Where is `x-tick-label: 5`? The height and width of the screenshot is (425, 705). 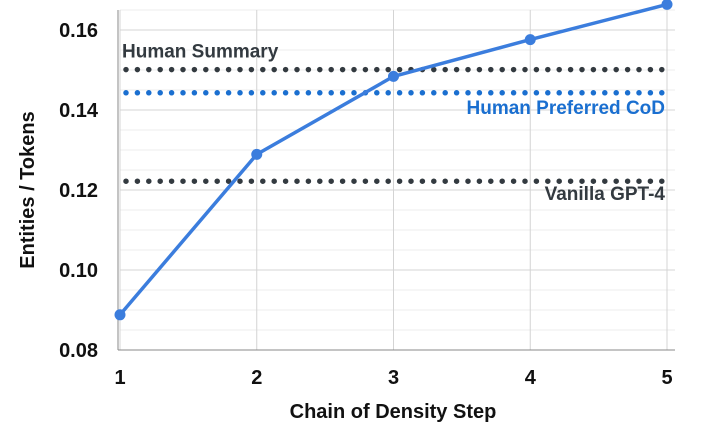 x-tick-label: 5 is located at coordinates (666, 378).